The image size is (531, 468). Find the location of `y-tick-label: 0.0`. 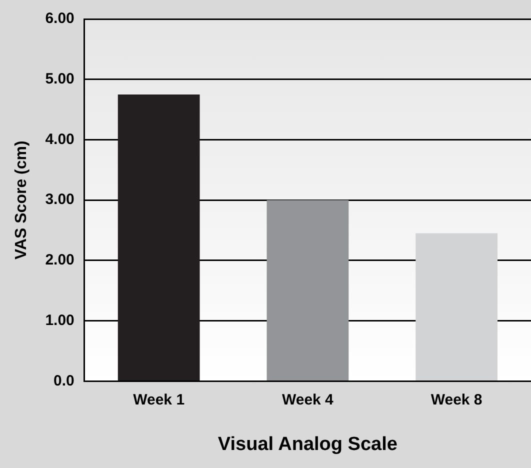

y-tick-label: 0.0 is located at coordinates (64, 381).